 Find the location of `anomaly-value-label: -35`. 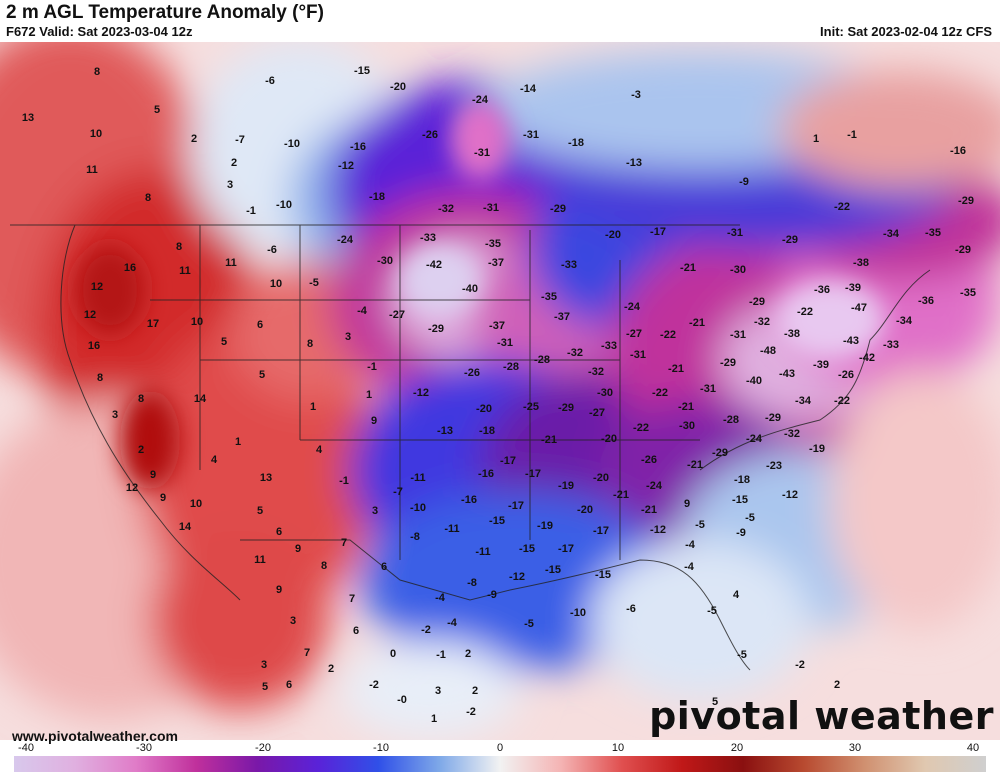

anomaly-value-label: -35 is located at coordinates (549, 297).